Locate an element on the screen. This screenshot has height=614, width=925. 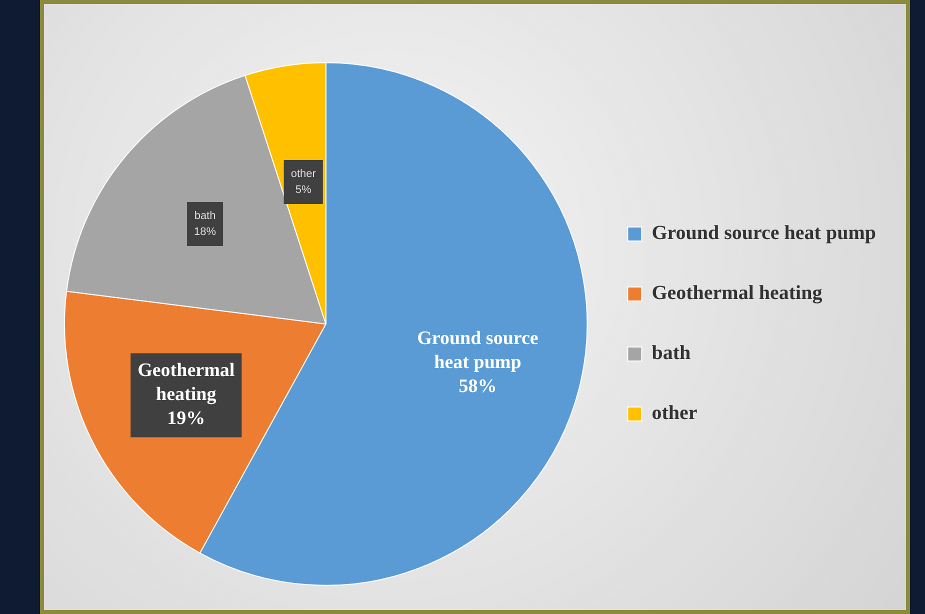
legend-label: bath is located at coordinates (671, 353).